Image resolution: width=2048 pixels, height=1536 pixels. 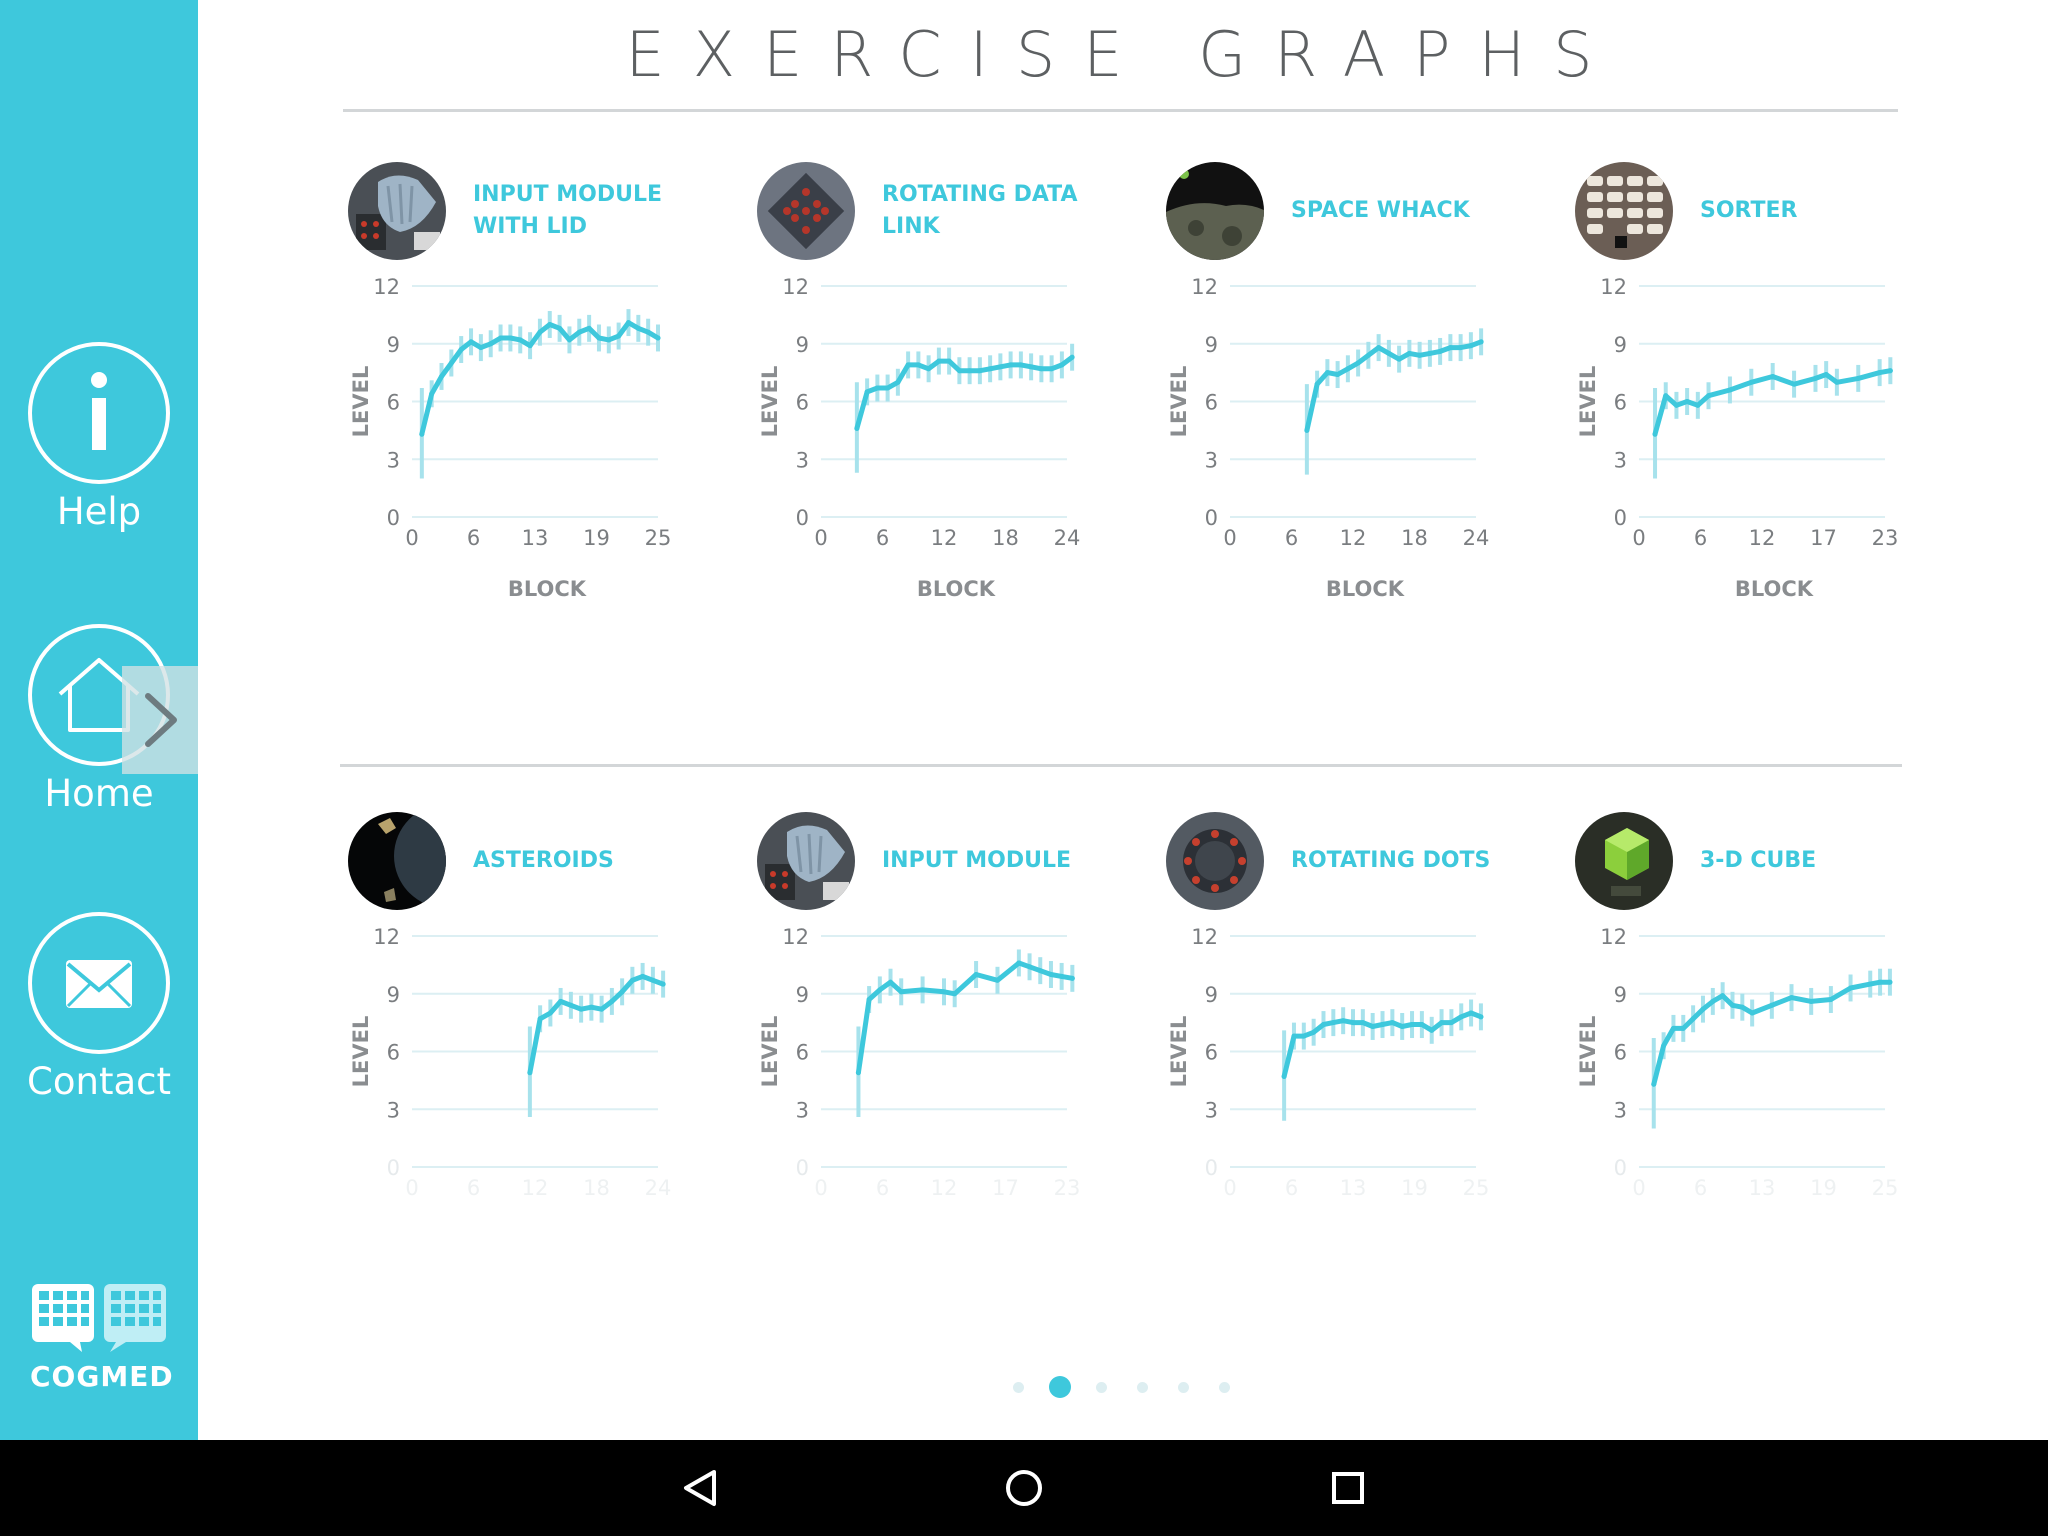 I want to click on recents-button, so click(x=1348, y=1488).